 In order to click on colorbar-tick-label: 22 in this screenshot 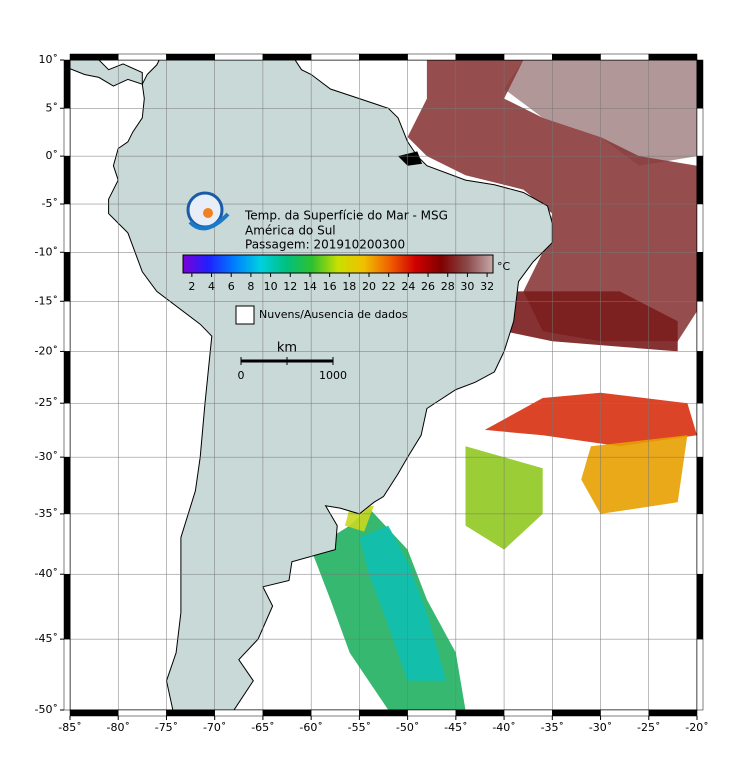, I will do `click(389, 286)`.